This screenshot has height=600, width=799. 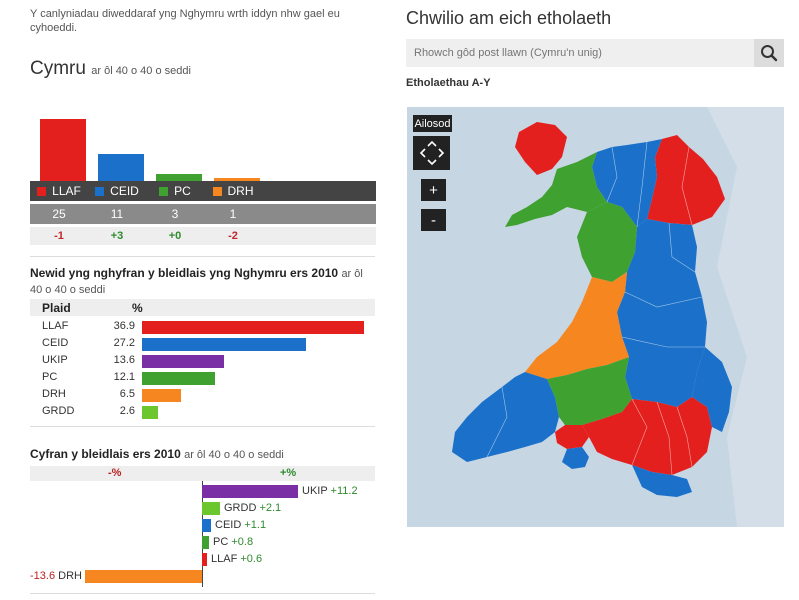 I want to click on party-cell: CEID, so click(x=117, y=191).